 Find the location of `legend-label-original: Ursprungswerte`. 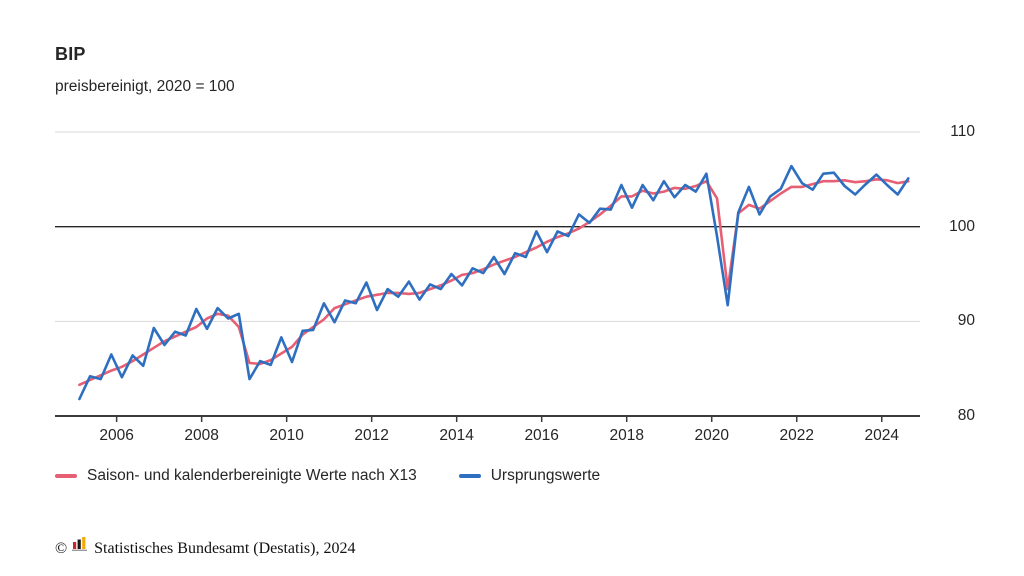

legend-label-original: Ursprungswerte is located at coordinates (545, 475).